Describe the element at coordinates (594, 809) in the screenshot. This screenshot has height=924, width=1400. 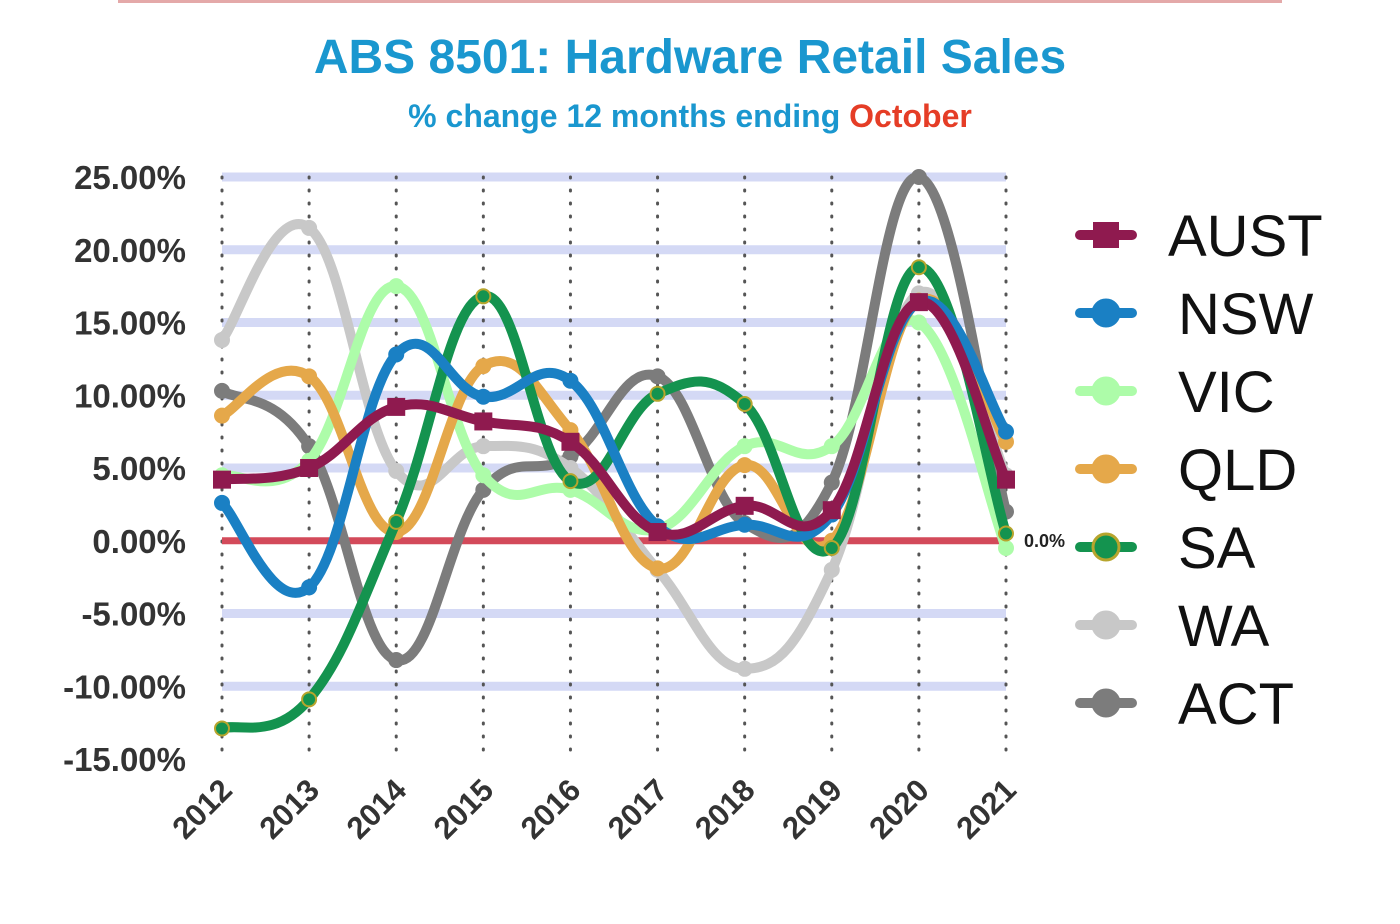
I see `x-axis-ticks: 2012 2013 2014 2015 2016 2017 2018 2019 2020 2021` at that location.